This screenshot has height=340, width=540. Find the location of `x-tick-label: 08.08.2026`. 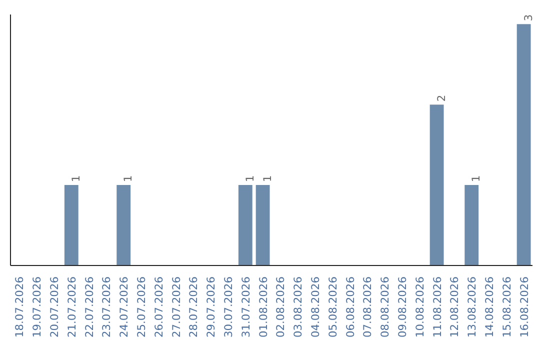

x-tick-label: 08.08.2026 is located at coordinates (385, 307).